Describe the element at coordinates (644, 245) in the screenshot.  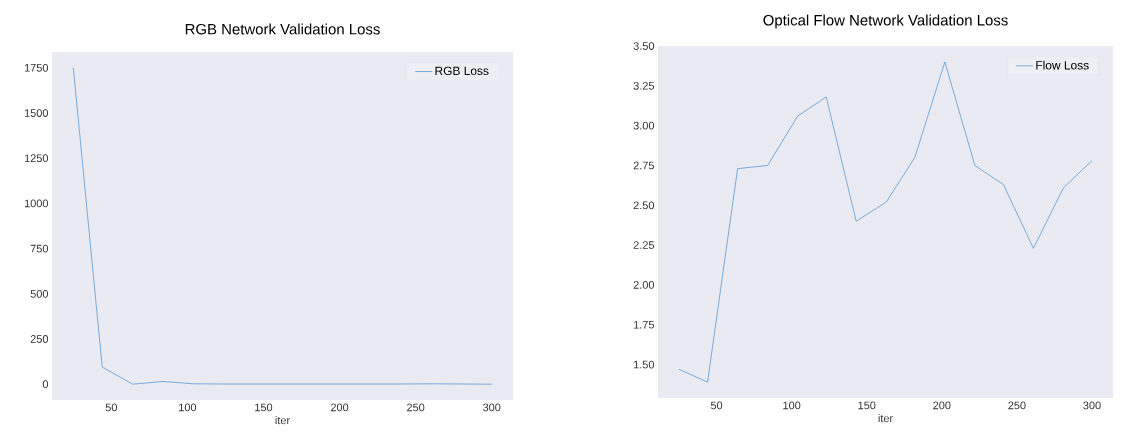
I see `y-tick-label: 2.25` at that location.